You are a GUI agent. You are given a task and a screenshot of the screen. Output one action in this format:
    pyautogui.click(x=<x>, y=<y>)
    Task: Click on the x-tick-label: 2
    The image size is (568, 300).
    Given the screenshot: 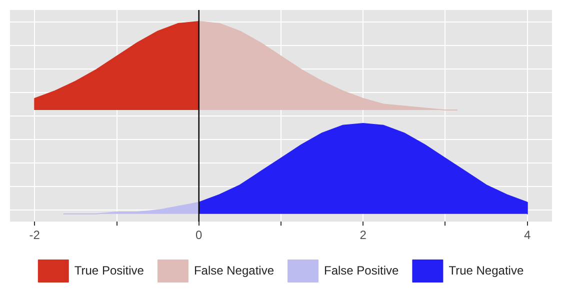 What is the action you would take?
    pyautogui.click(x=363, y=235)
    